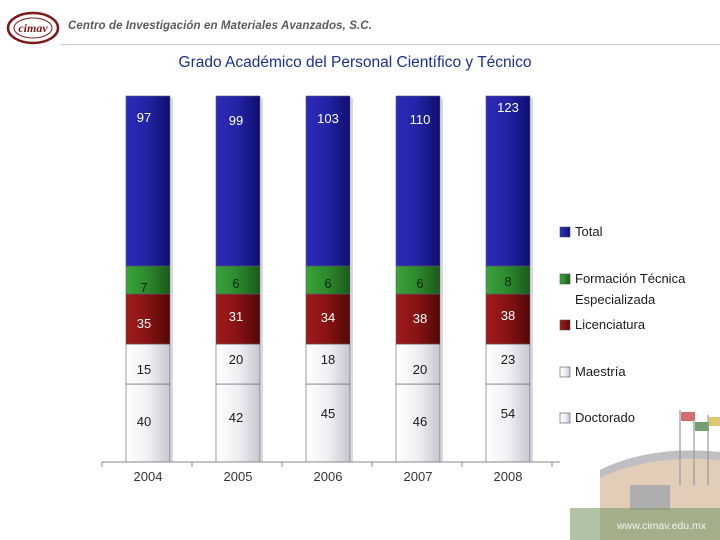  I want to click on x-tick-label-2008: 2008, so click(508, 476).